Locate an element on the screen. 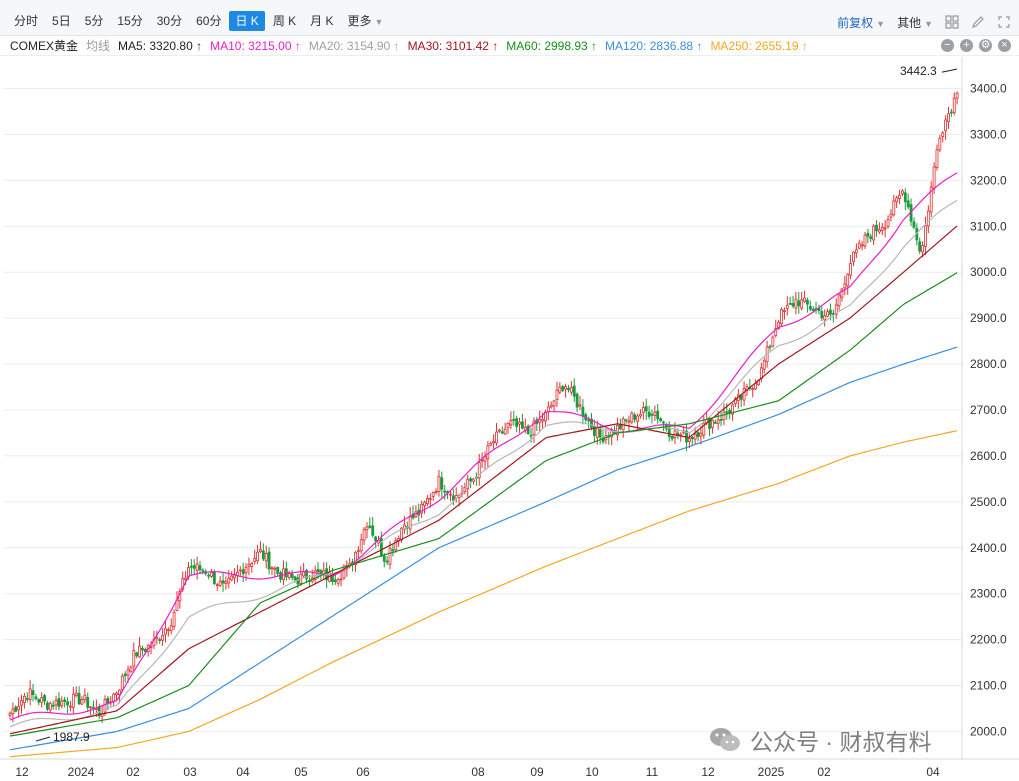  price-adjust-label: 前复权 is located at coordinates (855, 22).